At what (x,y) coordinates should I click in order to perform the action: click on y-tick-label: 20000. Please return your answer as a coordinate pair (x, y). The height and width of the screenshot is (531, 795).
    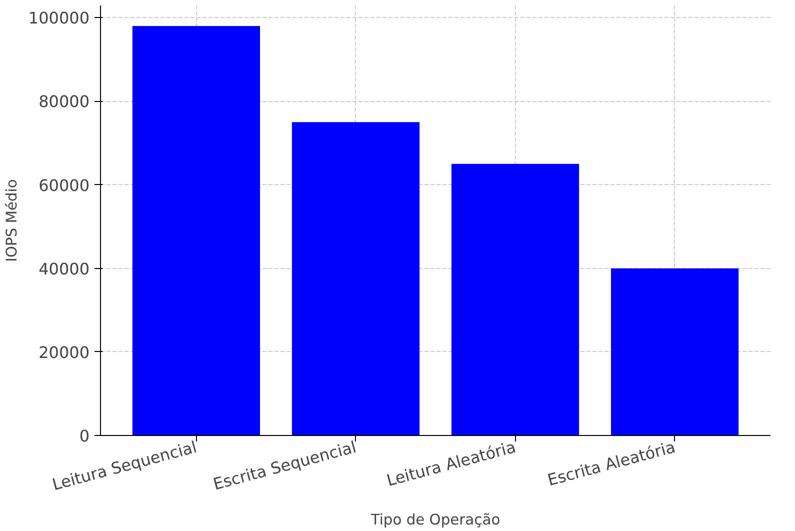
    Looking at the image, I should click on (64, 352).